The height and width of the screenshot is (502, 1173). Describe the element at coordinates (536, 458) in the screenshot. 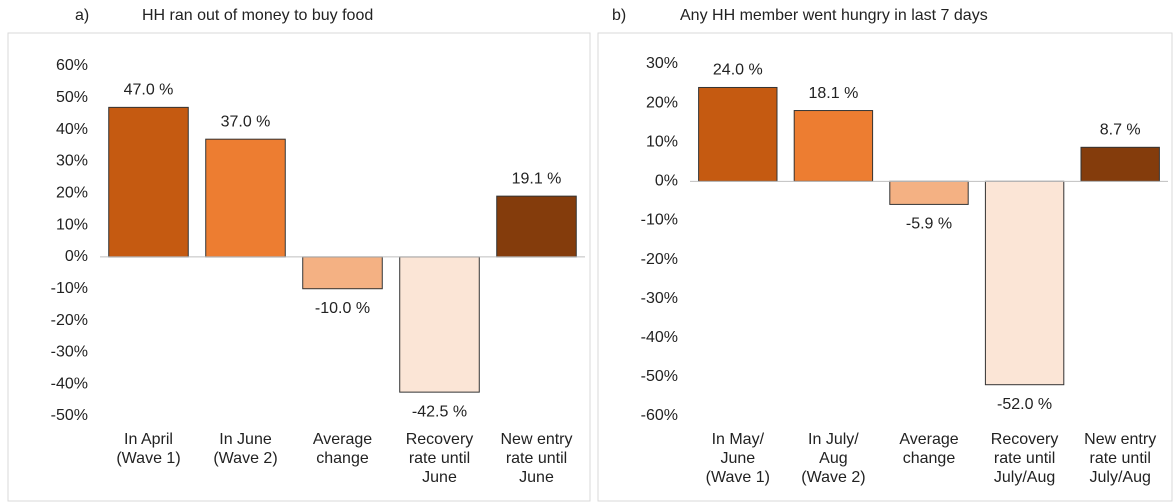

I see `x-tick-label: New entry rate until June` at that location.